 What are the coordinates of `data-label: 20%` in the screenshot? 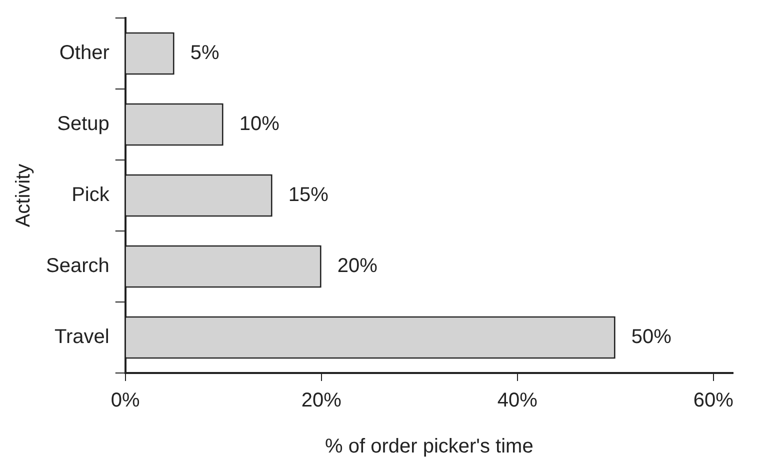 It's located at (357, 266).